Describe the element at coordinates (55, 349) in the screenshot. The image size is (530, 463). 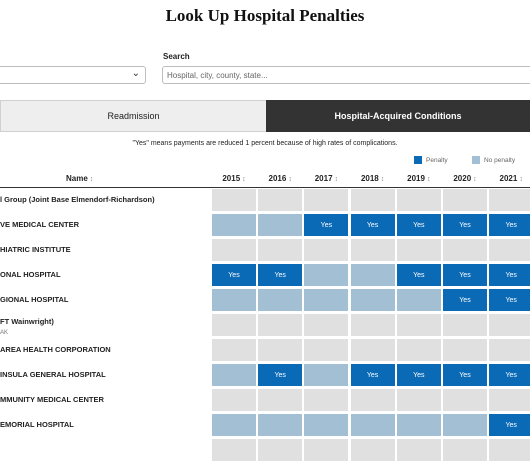
I see `hospital-name: AREA HEALTH CORPORATION` at that location.